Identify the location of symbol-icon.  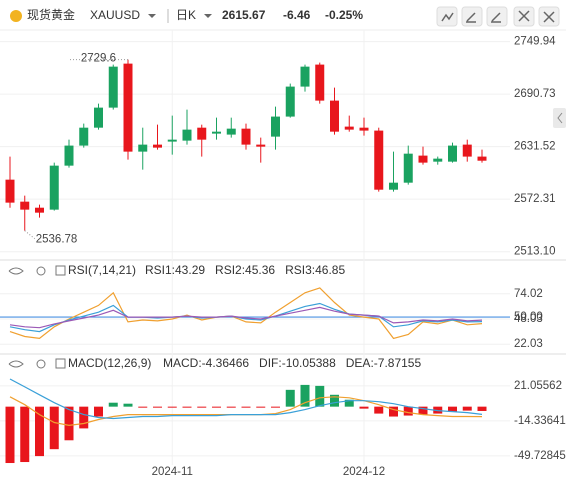
(16, 16).